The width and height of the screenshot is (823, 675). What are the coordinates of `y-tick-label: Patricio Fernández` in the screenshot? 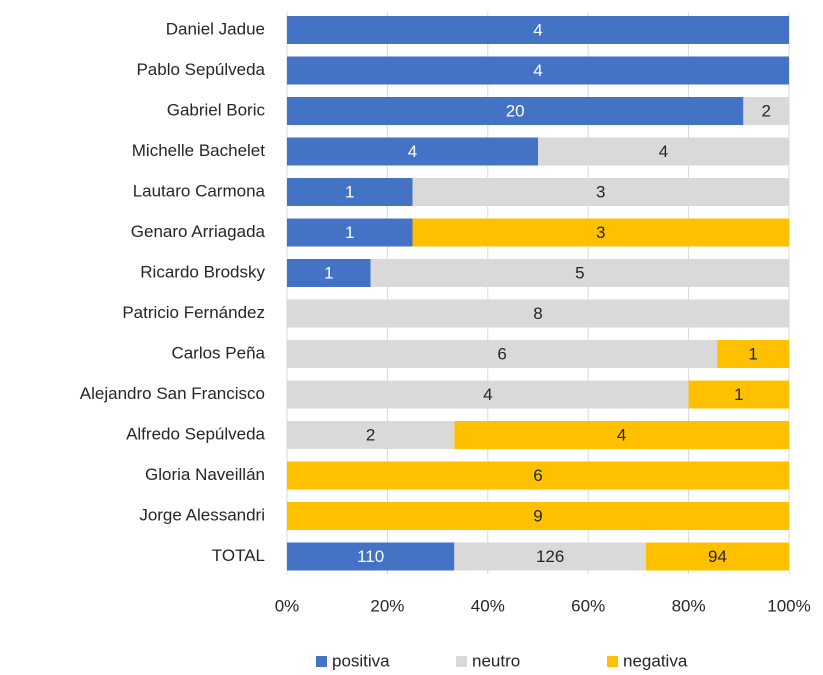 It's located at (193, 312).